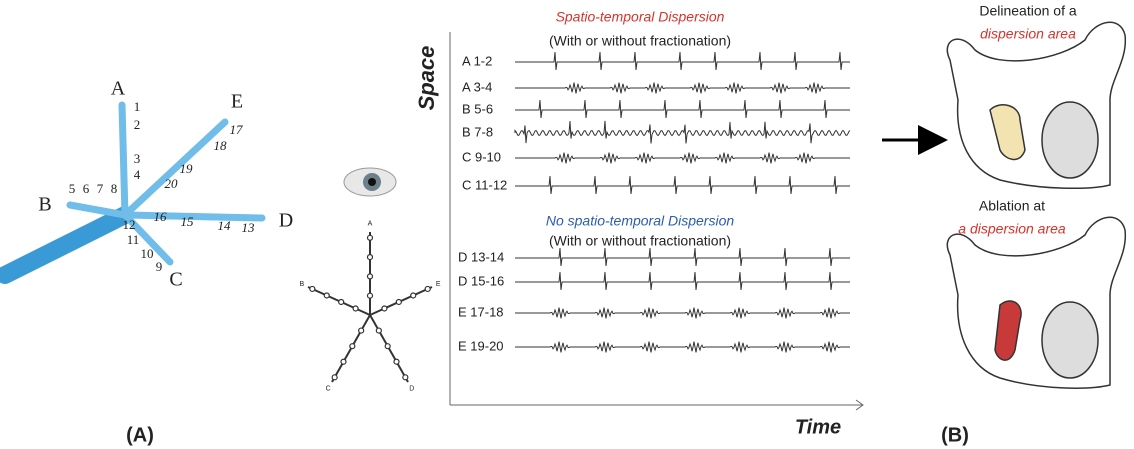 The height and width of the screenshot is (449, 1134). I want to click on channel-label: B 7-8, so click(477, 131).